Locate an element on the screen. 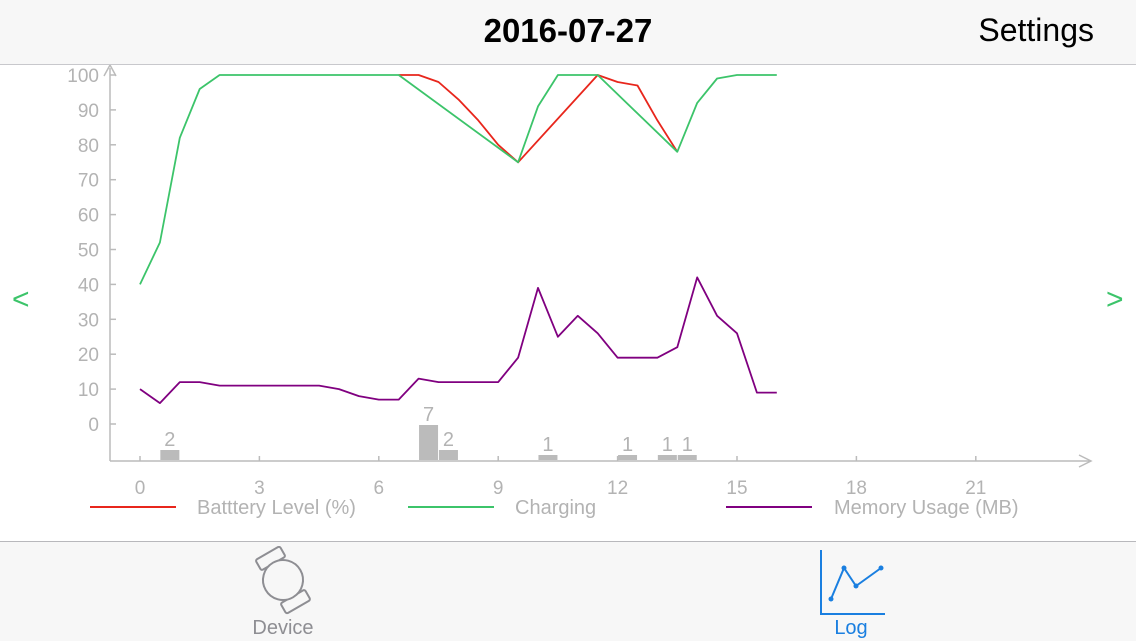 The height and width of the screenshot is (641, 1136). next-day-arrow: > is located at coordinates (1115, 299).